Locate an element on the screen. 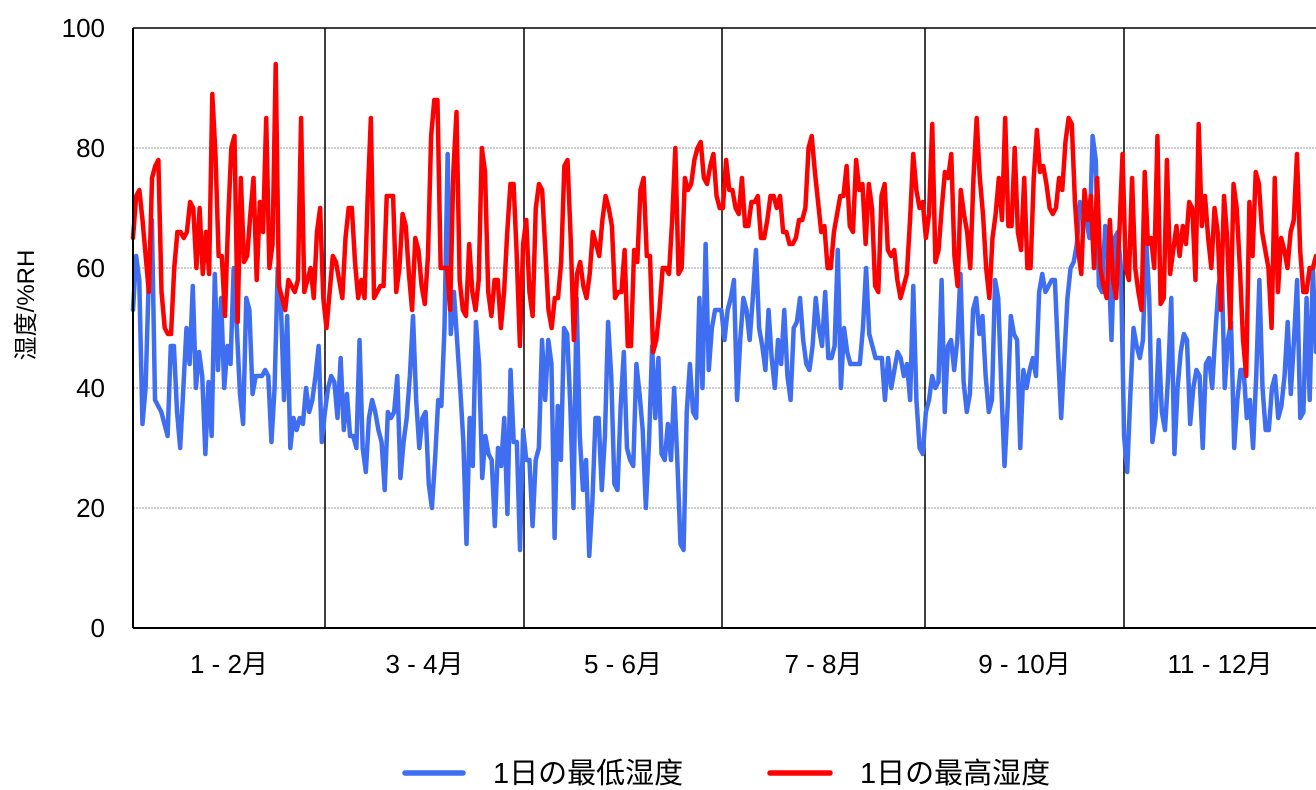 Image resolution: width=1316 pixels, height=790 pixels. y-tick-label: 60 is located at coordinates (90, 268).